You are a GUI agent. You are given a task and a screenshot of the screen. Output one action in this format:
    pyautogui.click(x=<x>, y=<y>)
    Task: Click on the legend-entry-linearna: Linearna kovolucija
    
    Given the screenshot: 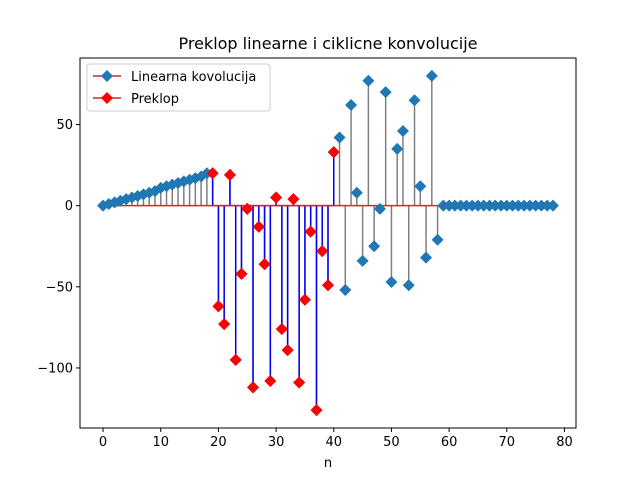 What is the action you would take?
    pyautogui.click(x=174, y=77)
    